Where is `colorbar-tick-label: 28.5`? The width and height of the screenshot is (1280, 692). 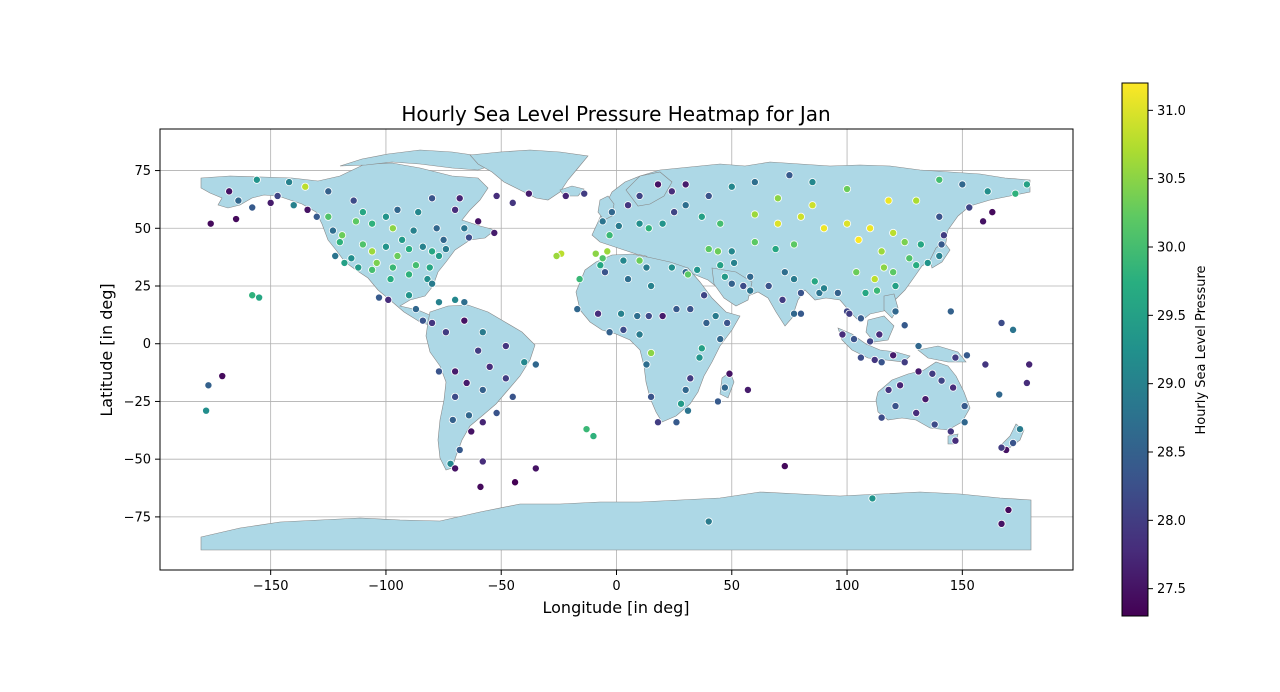
colorbar-tick-label: 28.5 is located at coordinates (1171, 453).